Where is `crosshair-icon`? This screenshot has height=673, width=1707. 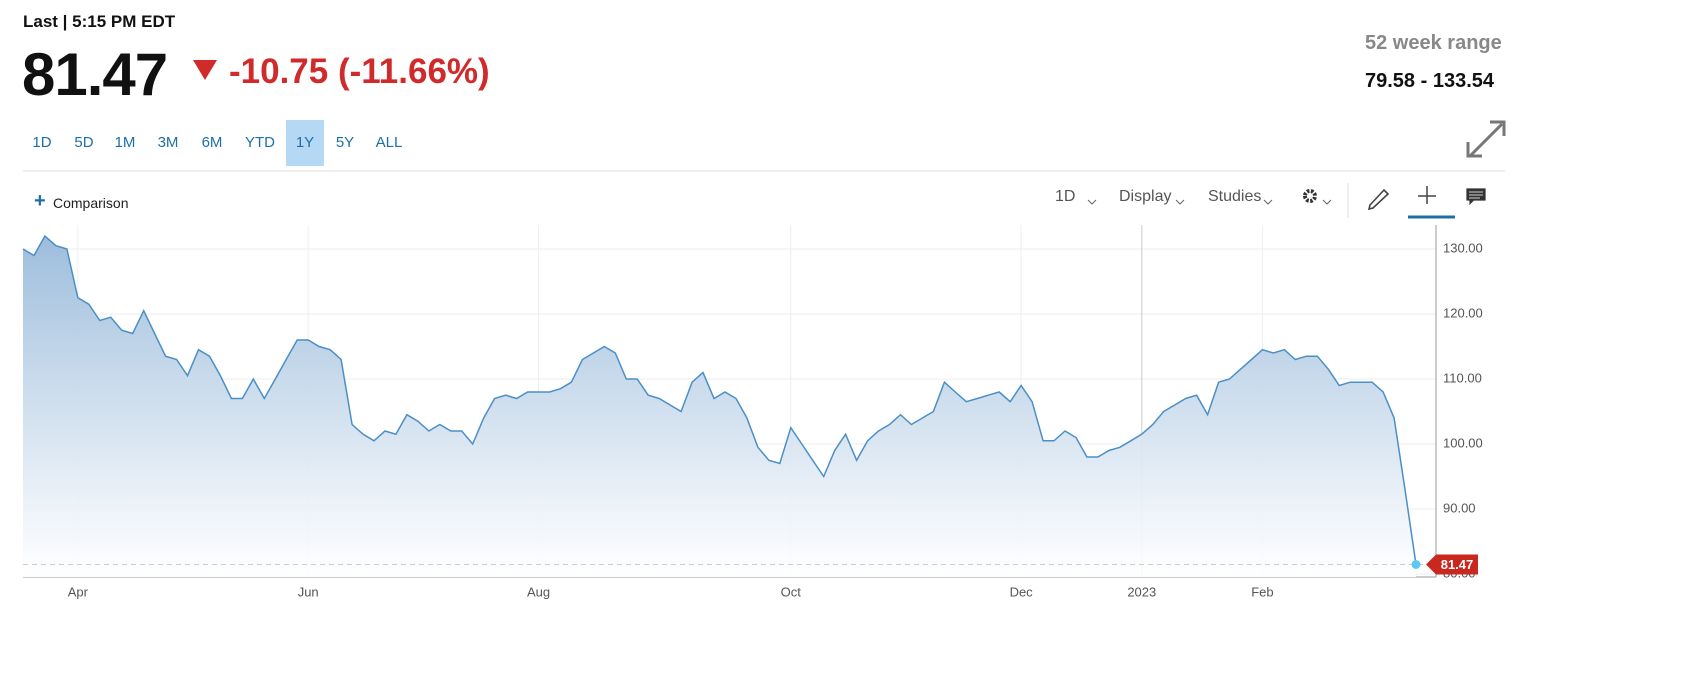
crosshair-icon is located at coordinates (1427, 195).